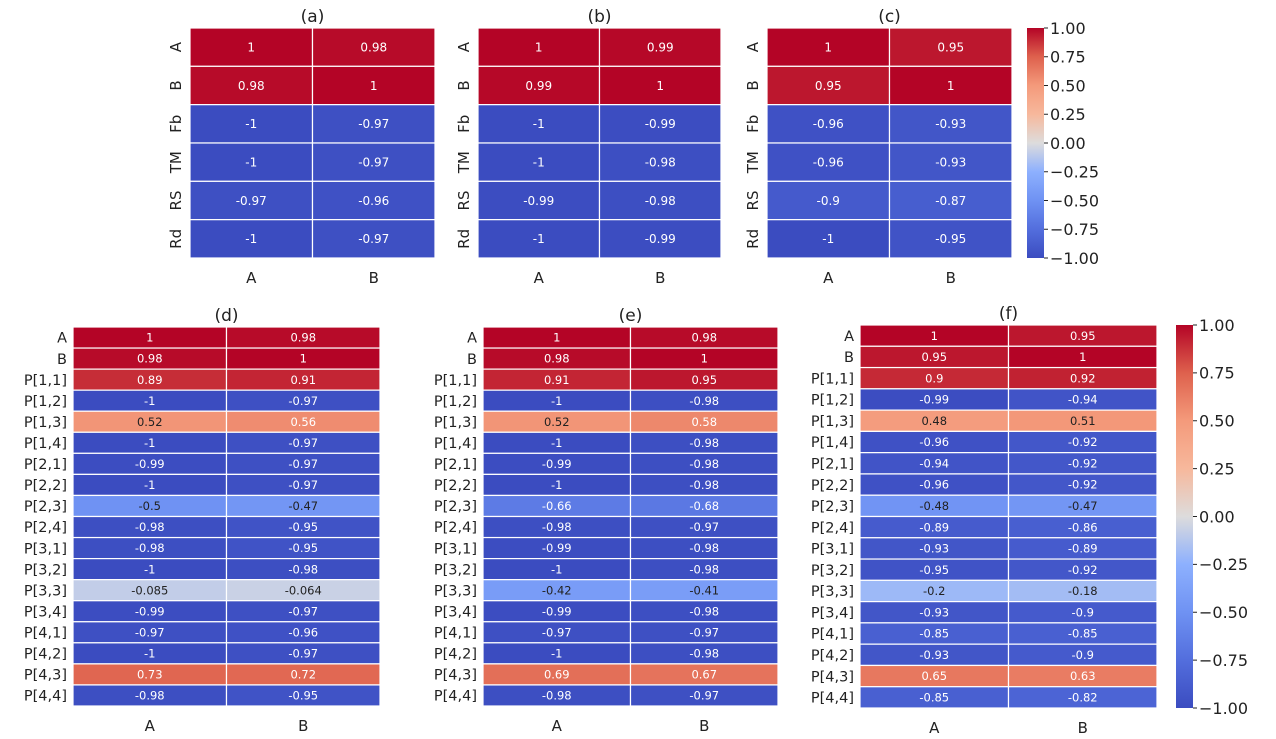  I want to click on row-tick-label: P[2,4], so click(45, 528).